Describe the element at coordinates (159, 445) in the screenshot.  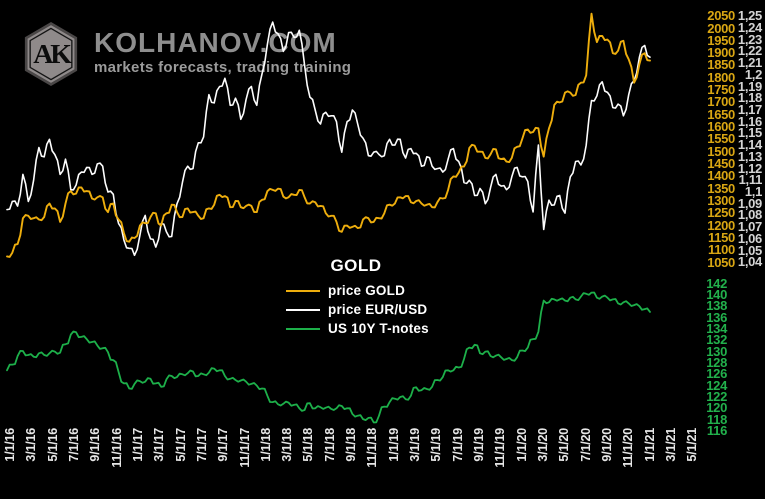
I see `x-axis-tick-label: 3/1/17` at that location.